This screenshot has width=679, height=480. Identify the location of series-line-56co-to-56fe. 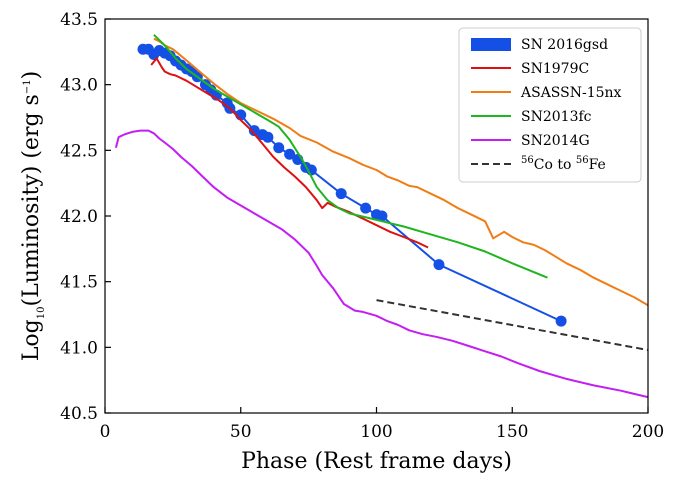
(512, 325).